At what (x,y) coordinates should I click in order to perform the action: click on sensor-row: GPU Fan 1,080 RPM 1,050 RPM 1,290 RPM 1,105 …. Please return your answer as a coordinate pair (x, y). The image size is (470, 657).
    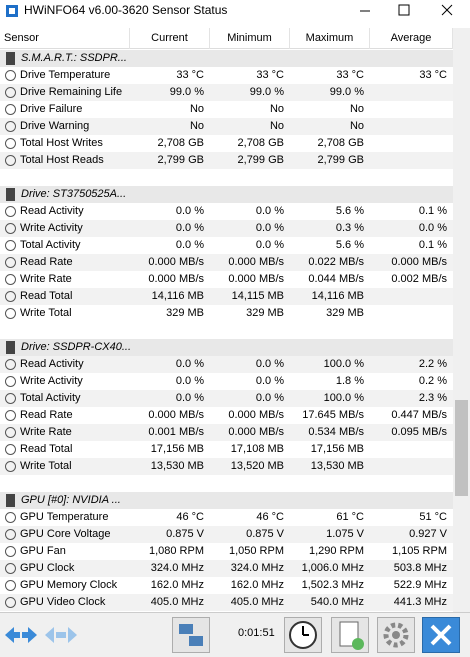
    Looking at the image, I should click on (226, 551).